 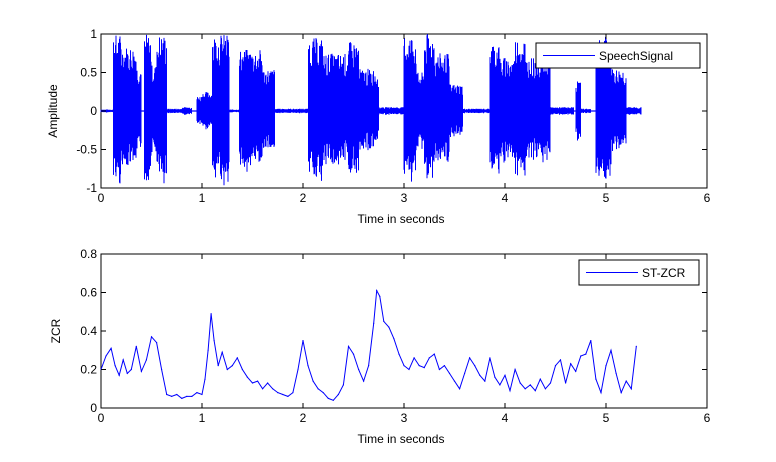 What do you see at coordinates (93, 34) in the screenshot?
I see `y-tick-label: 1` at bounding box center [93, 34].